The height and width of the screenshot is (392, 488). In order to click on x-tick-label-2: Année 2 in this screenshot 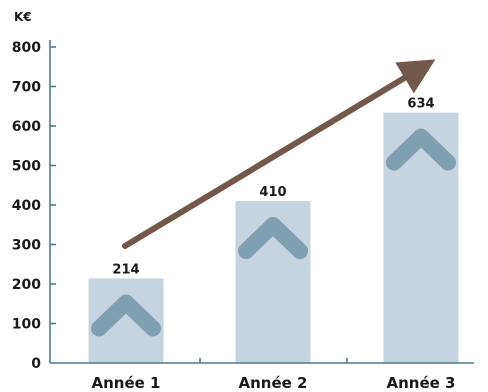, I will do `click(273, 383)`.